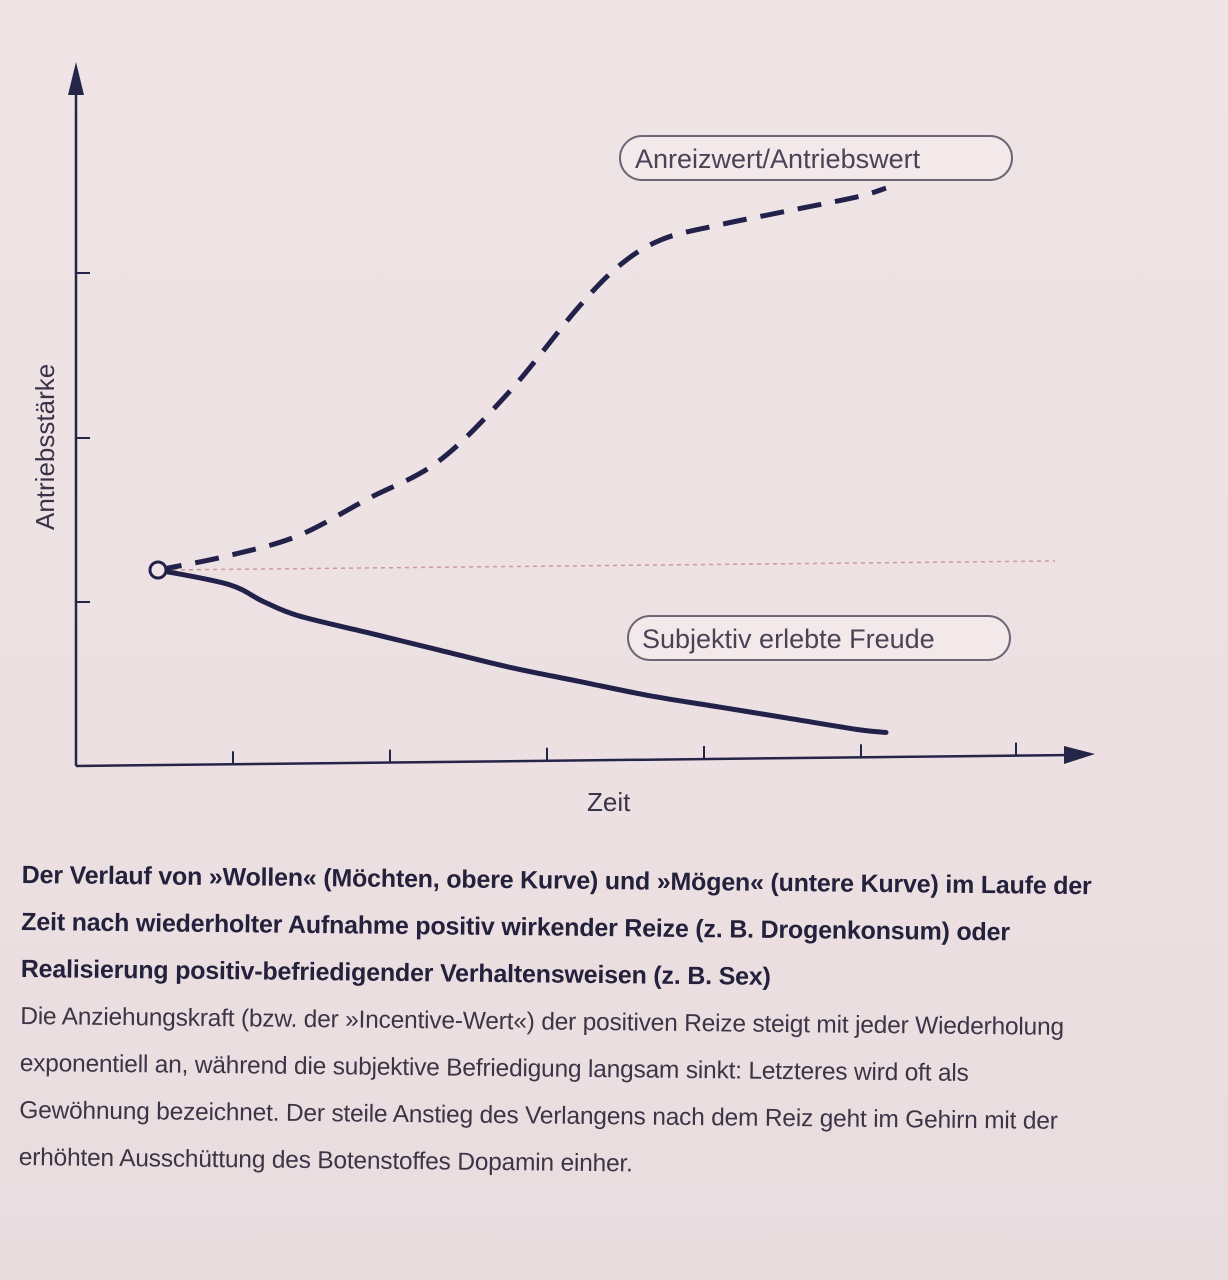 The image size is (1228, 1280). What do you see at coordinates (610, 565) in the screenshot?
I see `baseline-reference-line` at bounding box center [610, 565].